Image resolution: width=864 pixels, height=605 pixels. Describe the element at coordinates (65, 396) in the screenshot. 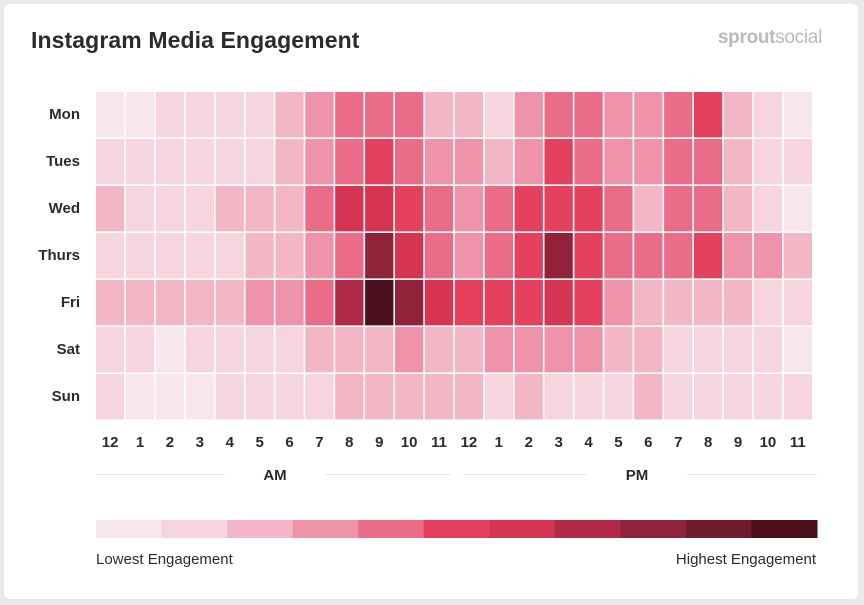

I see `day-label-sun: Sun` at that location.